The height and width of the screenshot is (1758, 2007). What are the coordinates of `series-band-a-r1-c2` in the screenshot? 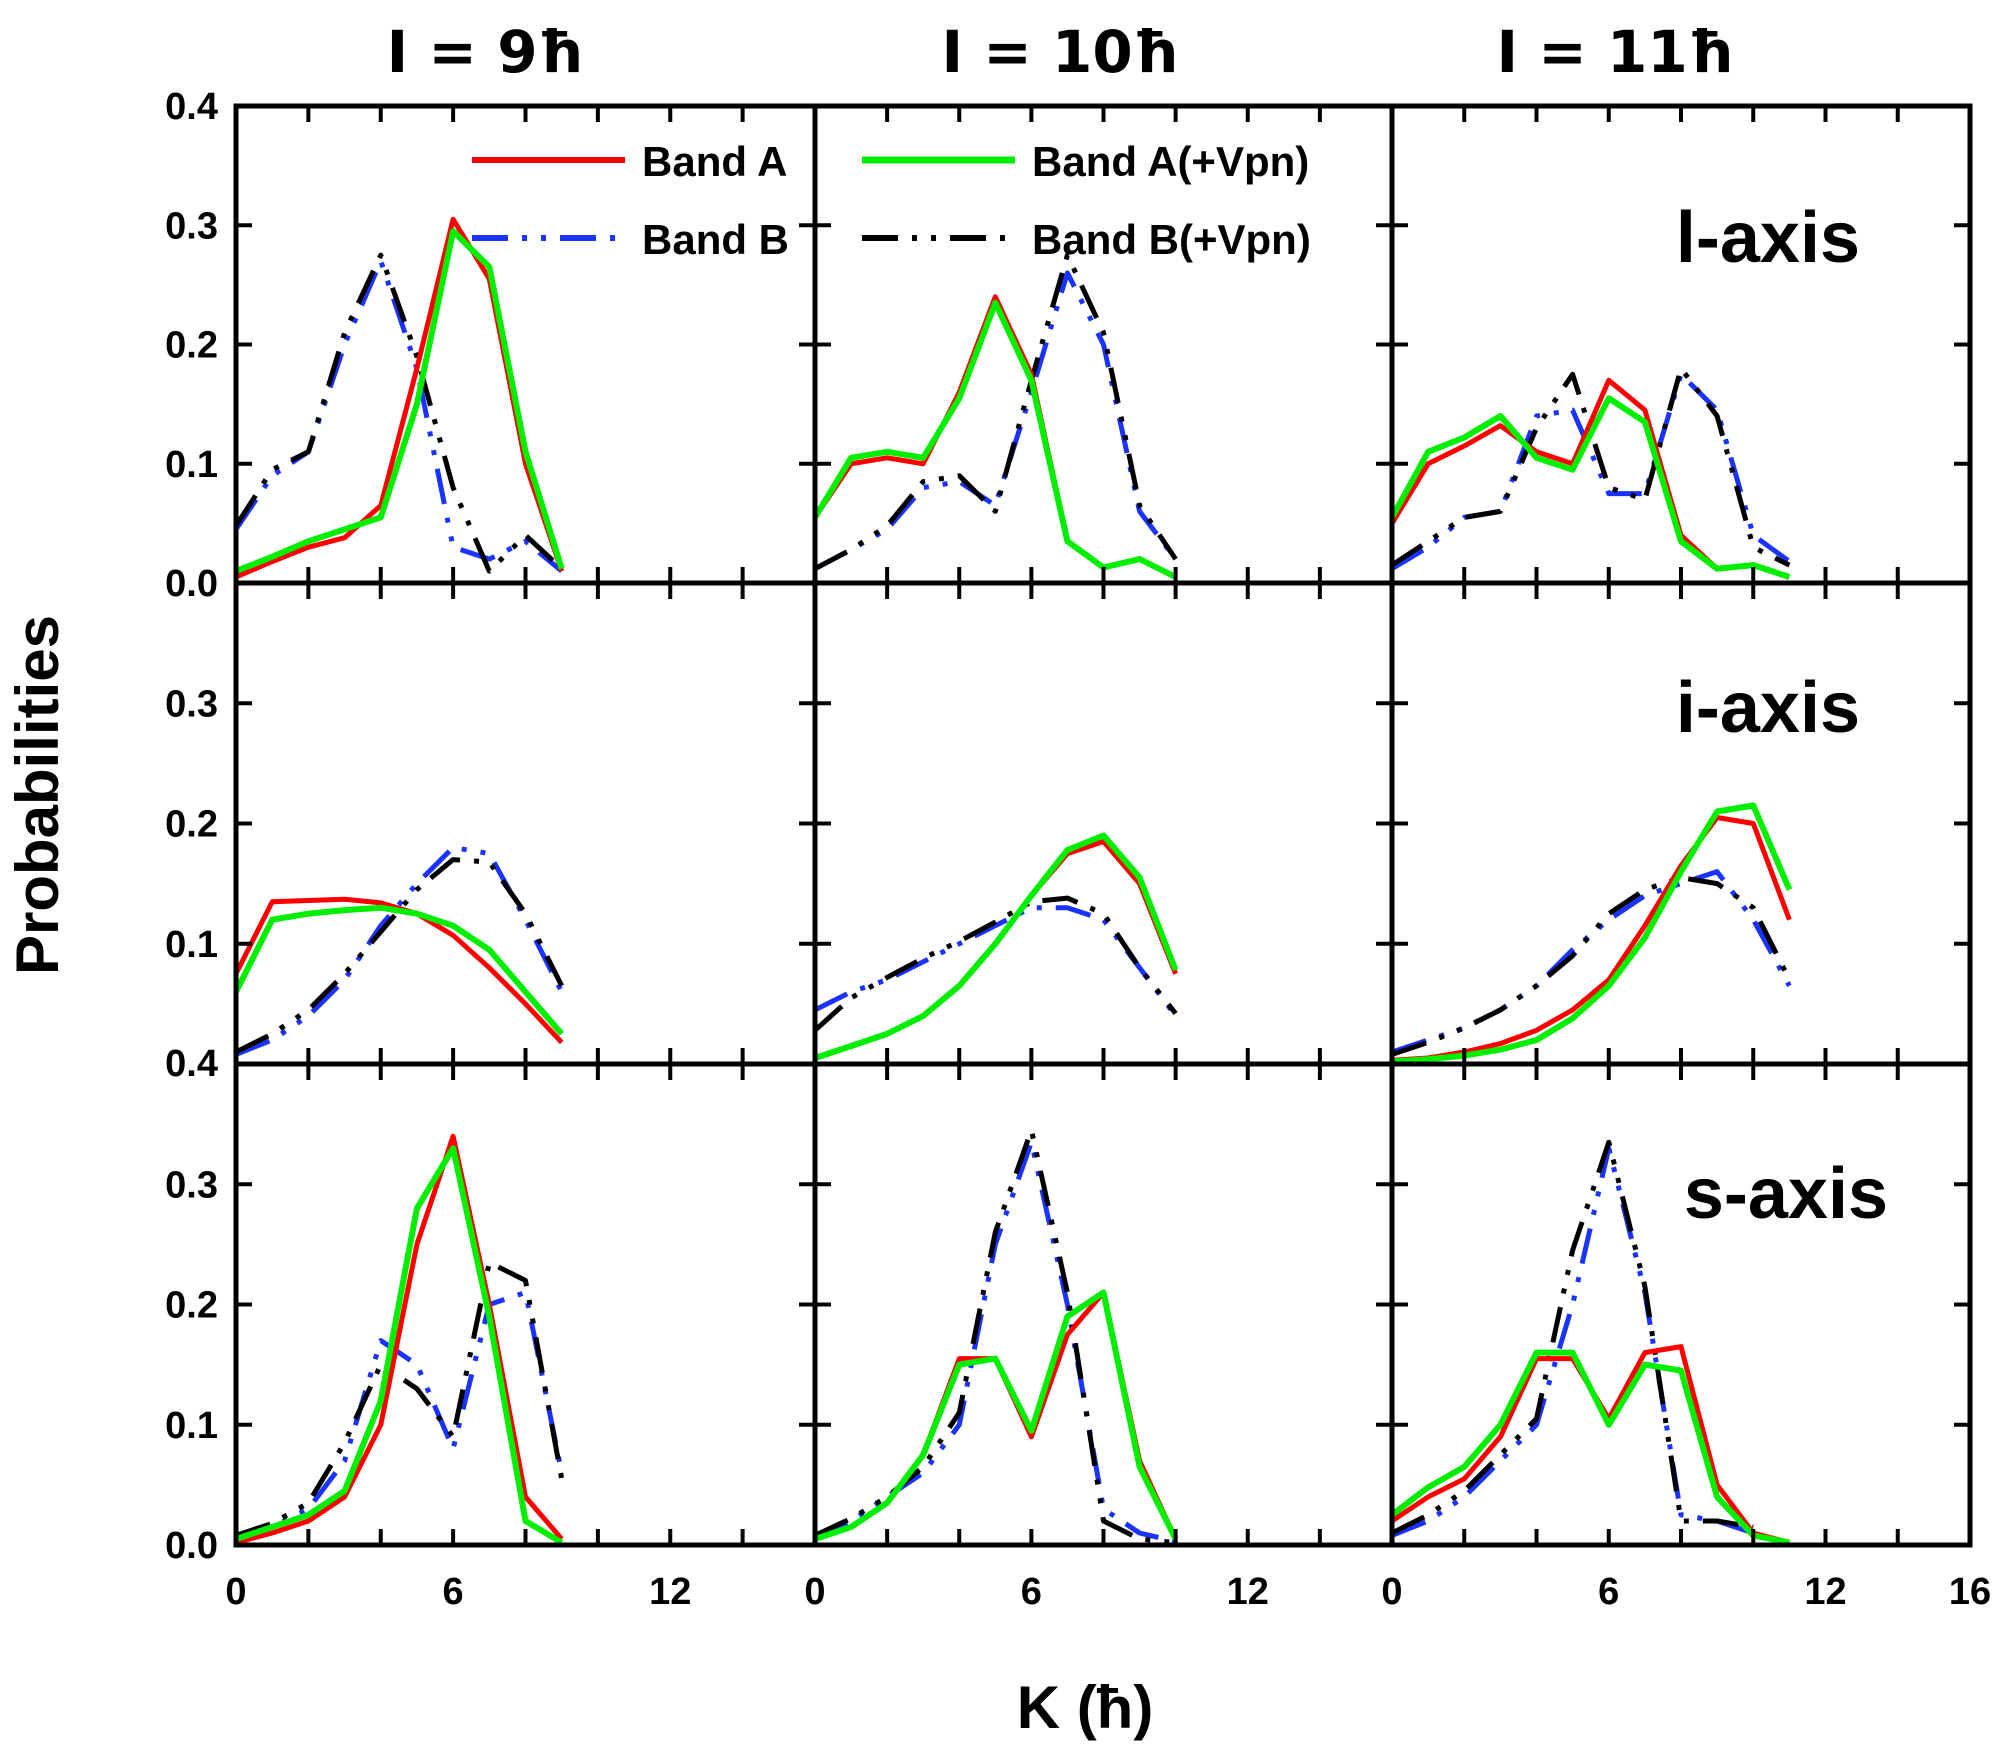 It's located at (1591, 939).